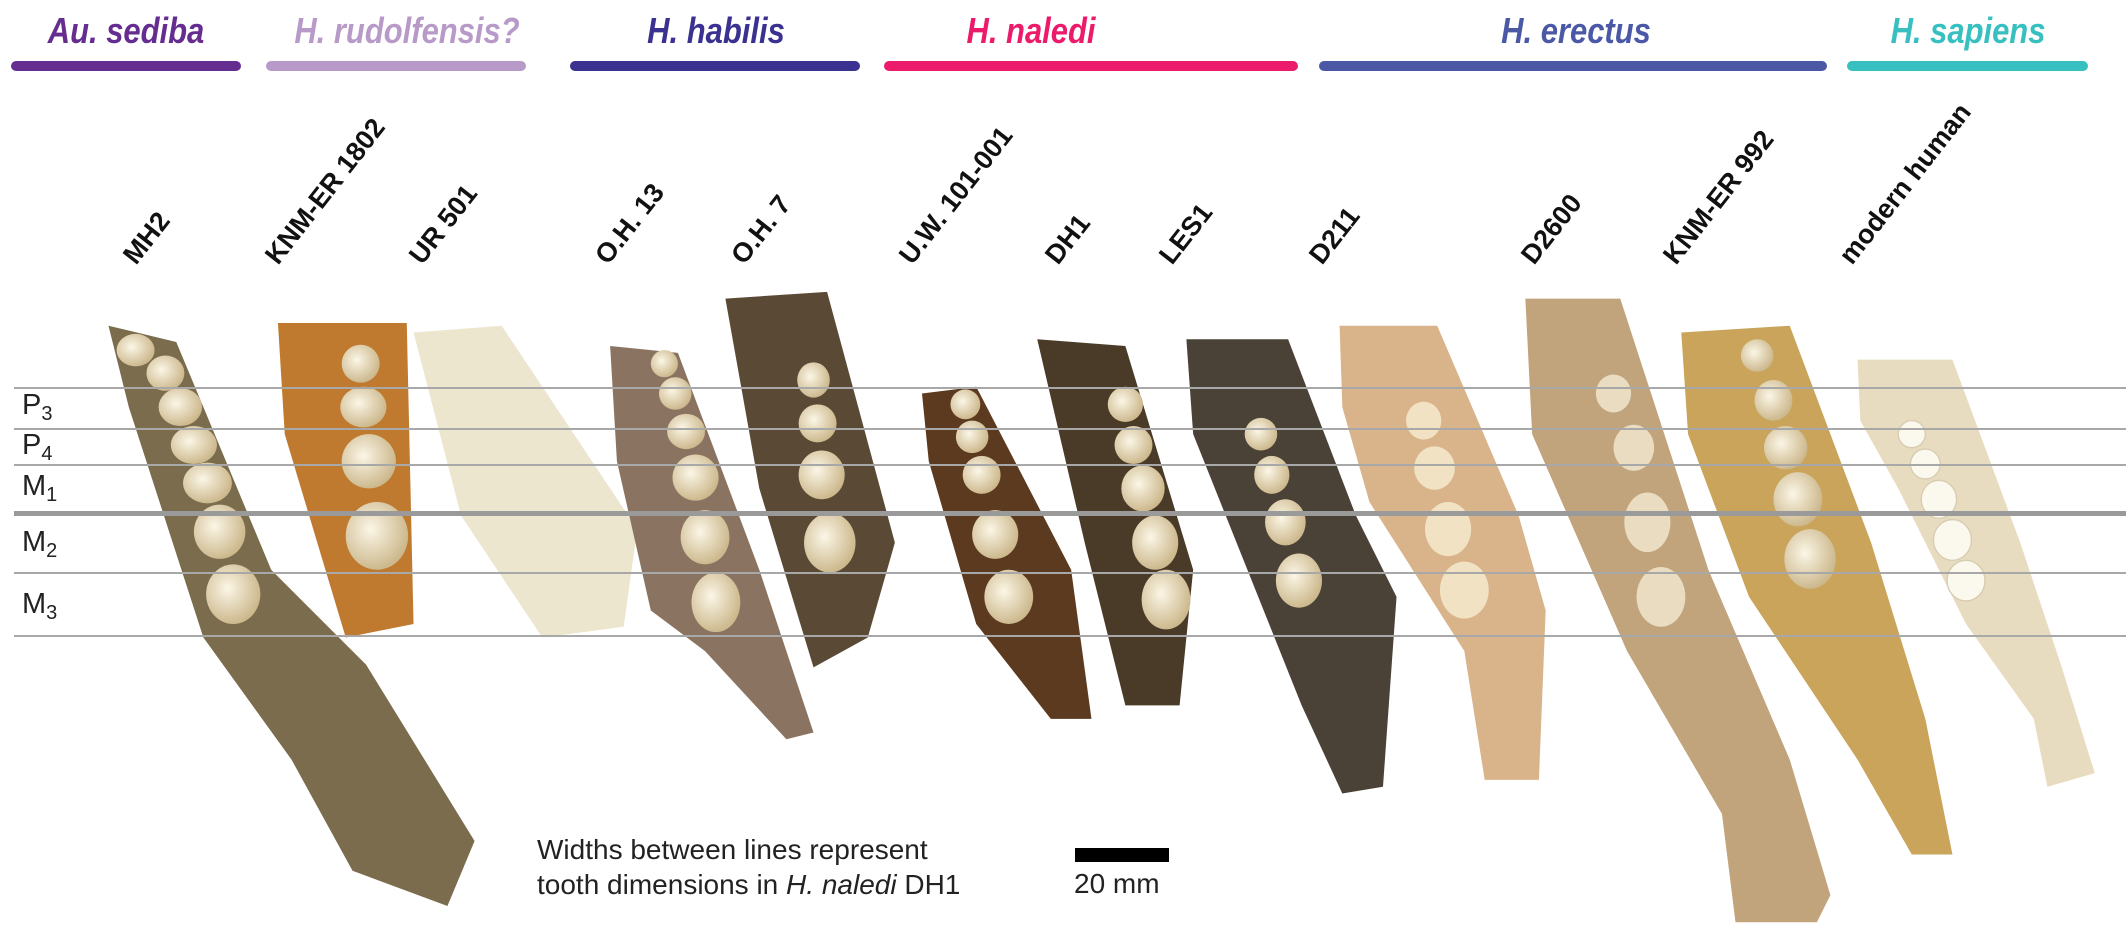 This screenshot has height=947, width=2126. What do you see at coordinates (407, 30) in the screenshot?
I see `species-h-rudolfensis: H. rudolfensis?` at bounding box center [407, 30].